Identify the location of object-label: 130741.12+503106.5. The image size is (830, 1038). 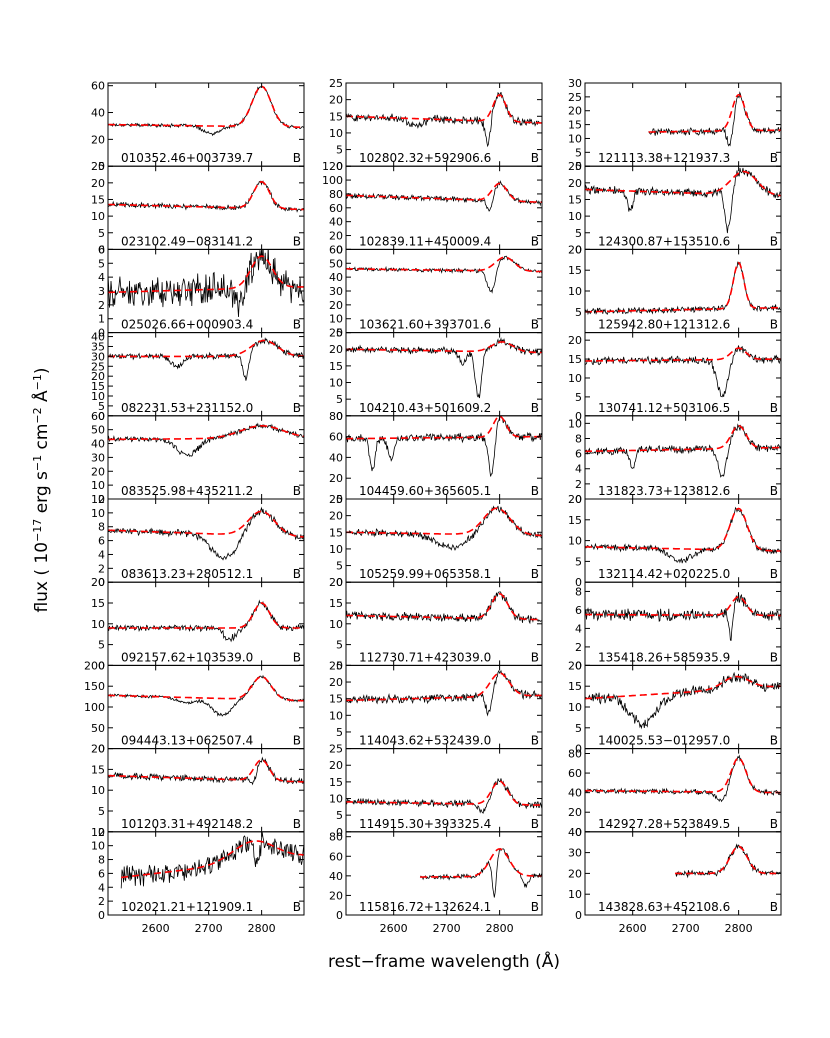
(664, 408).